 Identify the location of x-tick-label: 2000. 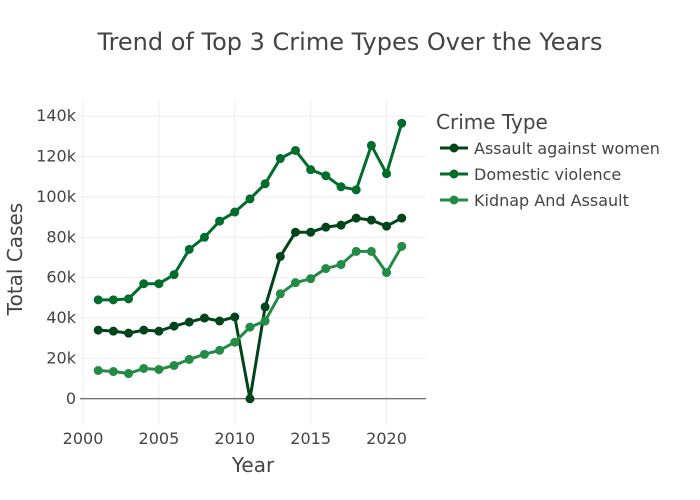
(83, 438).